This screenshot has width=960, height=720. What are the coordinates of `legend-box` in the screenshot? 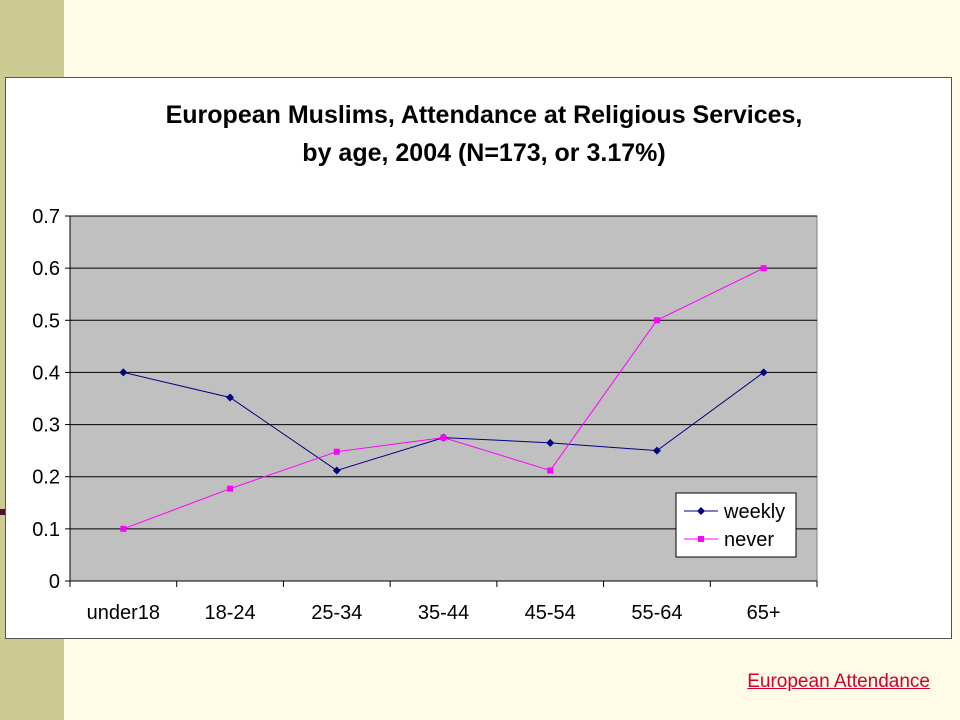 It's located at (736, 525).